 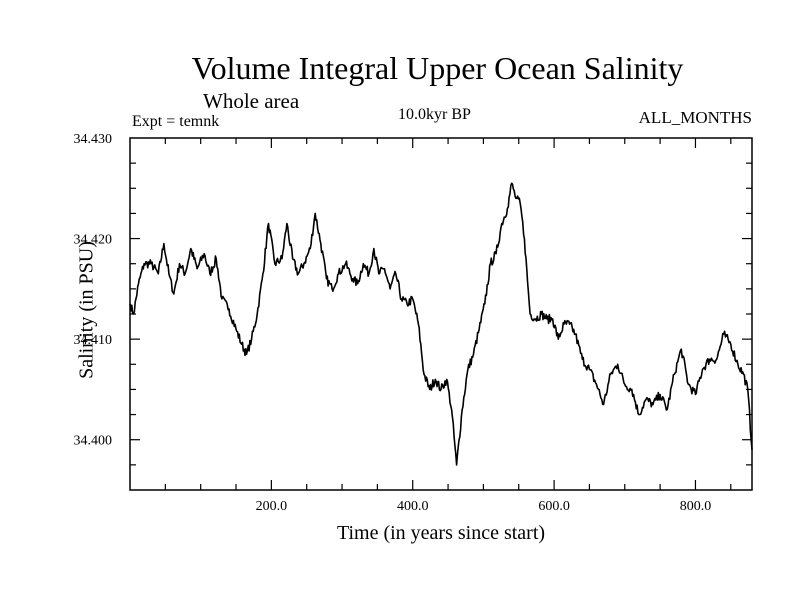 I want to click on experiment-label: Expt = temnk, so click(x=176, y=121).